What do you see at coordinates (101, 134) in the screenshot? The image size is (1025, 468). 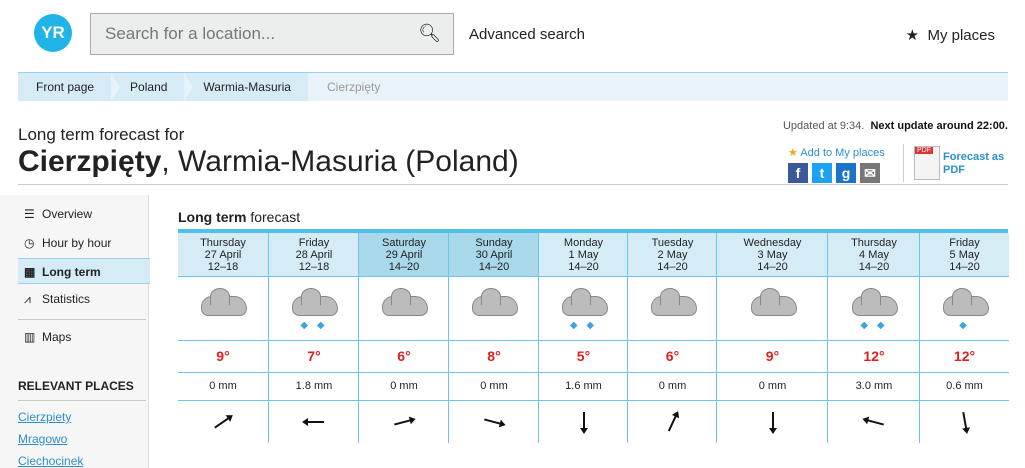 I see `page-subtitle: Long term forecast for` at bounding box center [101, 134].